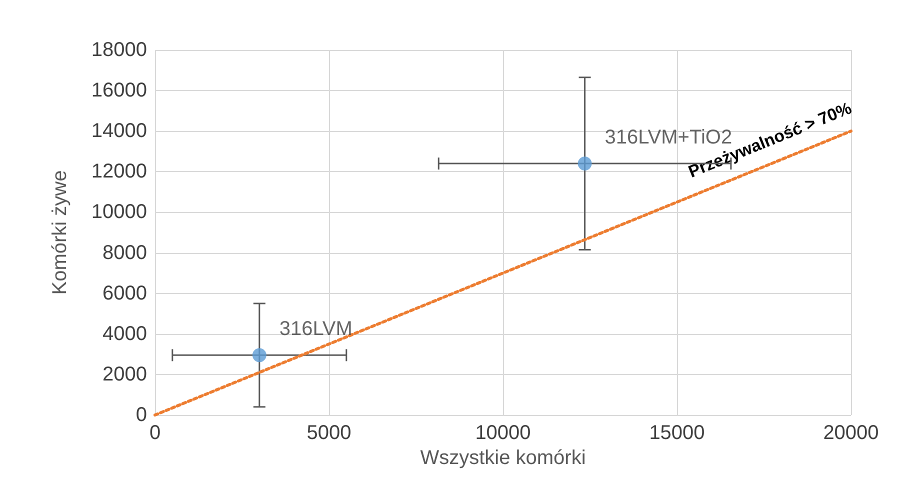  What do you see at coordinates (60, 232) in the screenshot?
I see `y-axis-title: Komórki żywe` at bounding box center [60, 232].